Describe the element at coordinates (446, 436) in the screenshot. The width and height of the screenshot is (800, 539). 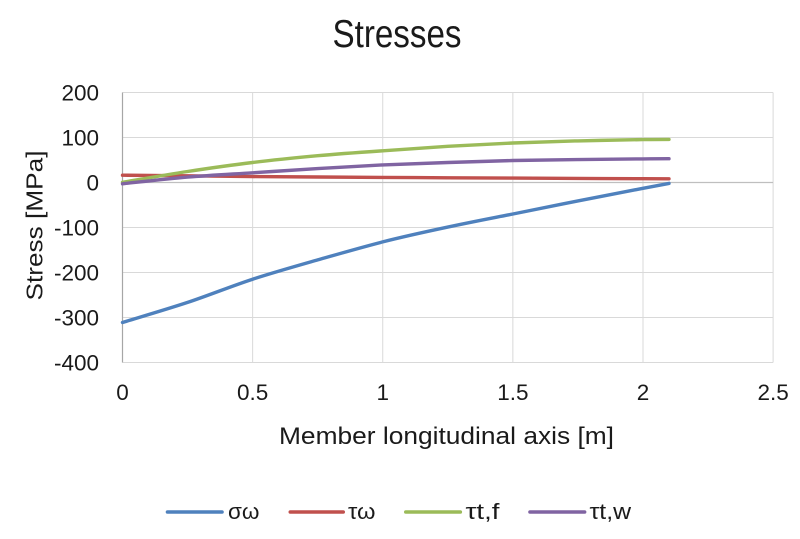
I see `svg-text: Member longitudinal axis [m]` at that location.